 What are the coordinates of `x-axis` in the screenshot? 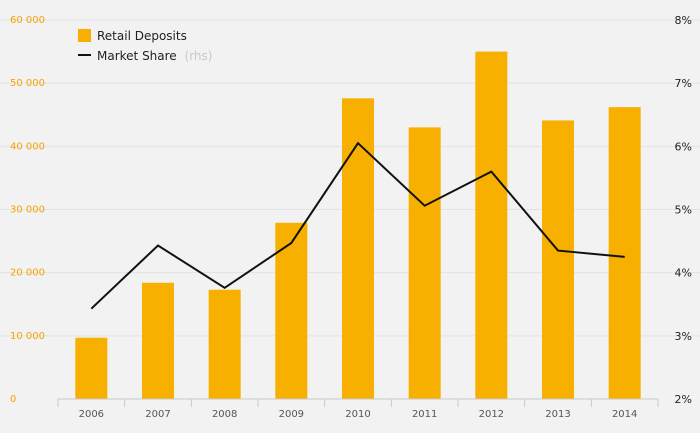 It's located at (358, 402).